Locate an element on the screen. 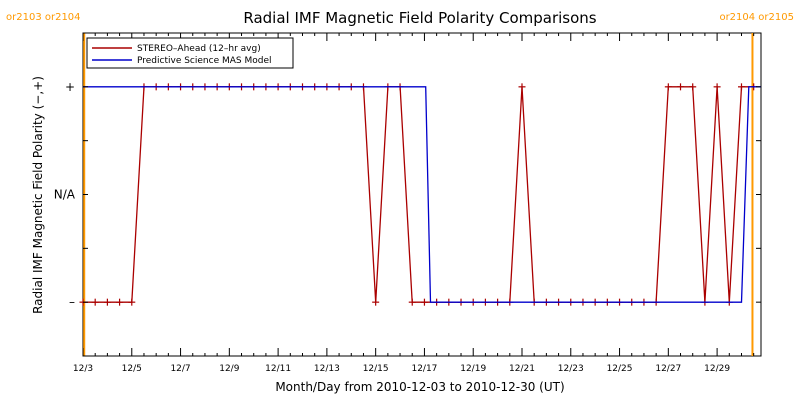 The height and width of the screenshot is (400, 800). x-tick-label: 12/19 is located at coordinates (473, 369).